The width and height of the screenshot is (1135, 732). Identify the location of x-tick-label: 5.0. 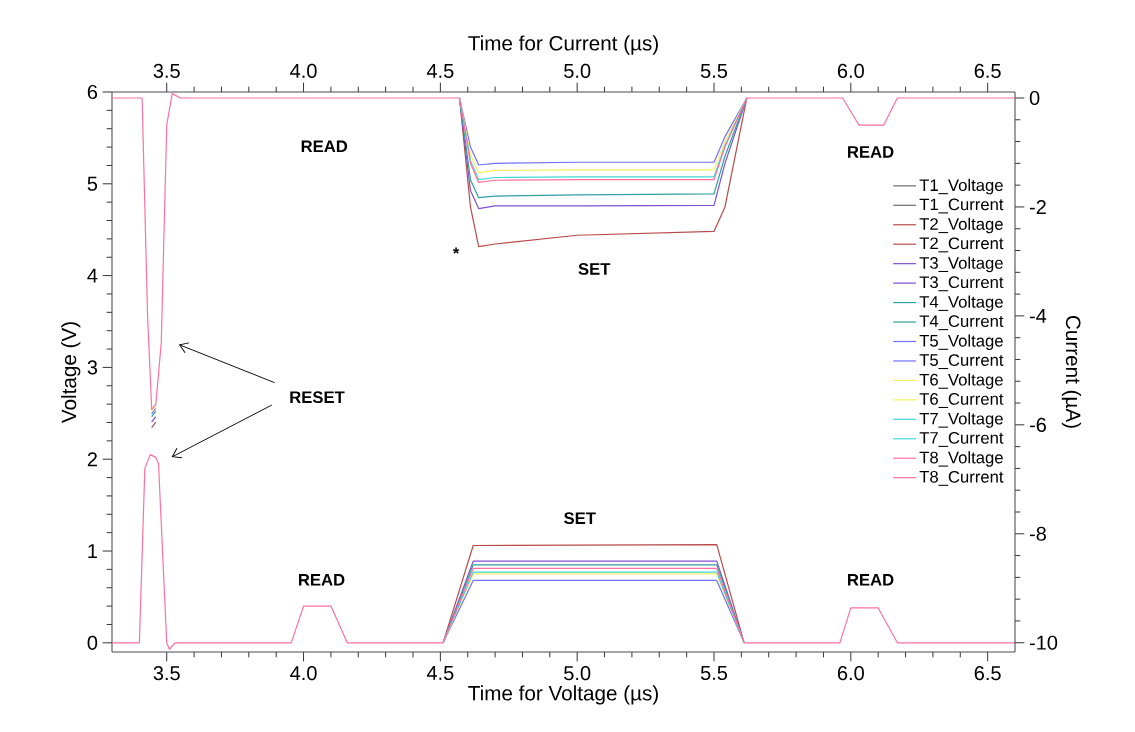
(577, 673).